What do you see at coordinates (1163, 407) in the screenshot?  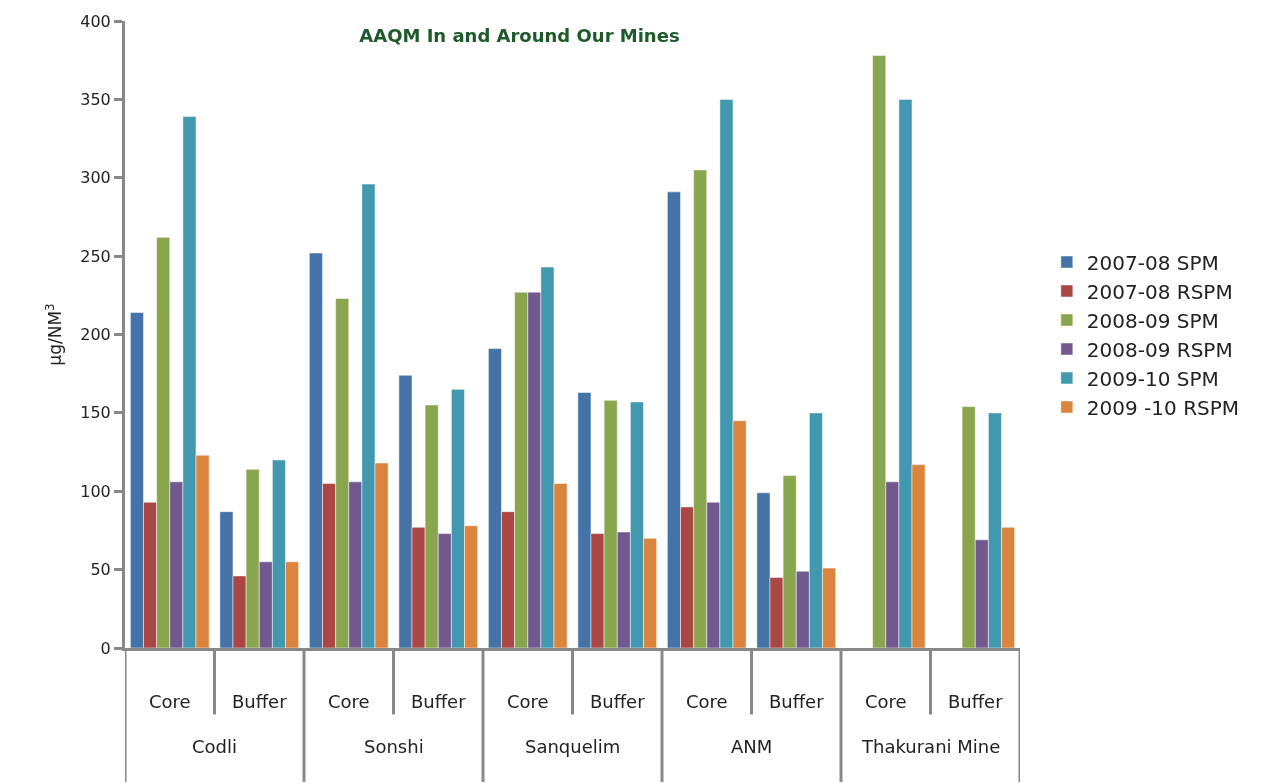 I see `legend-label: 2009 -10 RSPM` at bounding box center [1163, 407].